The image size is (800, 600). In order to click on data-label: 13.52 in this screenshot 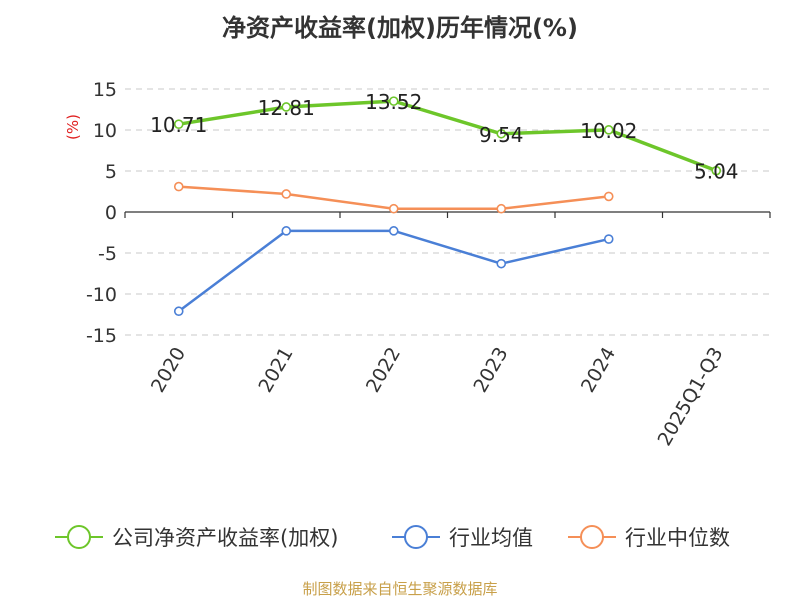, I will do `click(393, 102)`.